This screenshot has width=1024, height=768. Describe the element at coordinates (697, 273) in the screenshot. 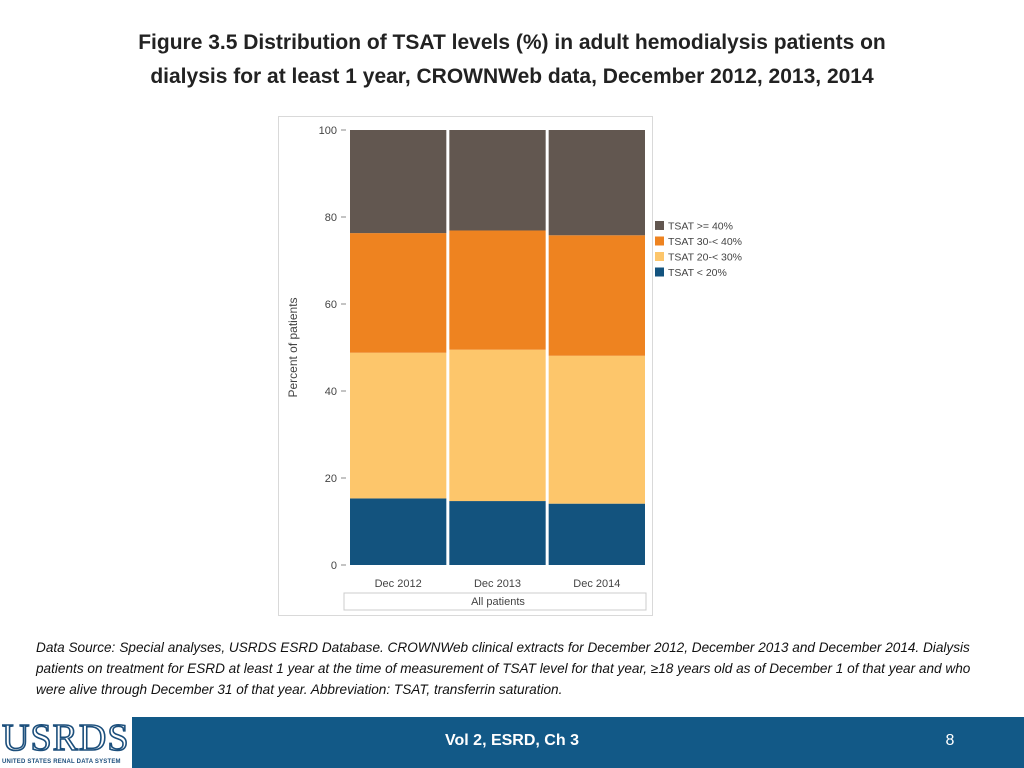

I see `legend-label: TSAT < 20%` at that location.